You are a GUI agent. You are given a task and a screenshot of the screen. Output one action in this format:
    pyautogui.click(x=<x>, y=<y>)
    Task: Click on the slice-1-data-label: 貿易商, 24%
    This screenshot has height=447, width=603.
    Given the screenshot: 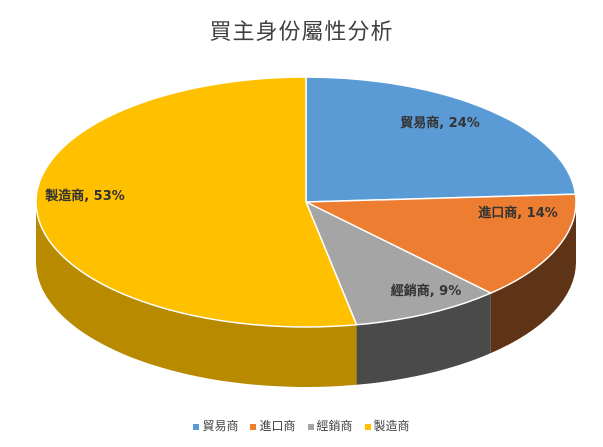 What is the action you would take?
    pyautogui.click(x=440, y=123)
    